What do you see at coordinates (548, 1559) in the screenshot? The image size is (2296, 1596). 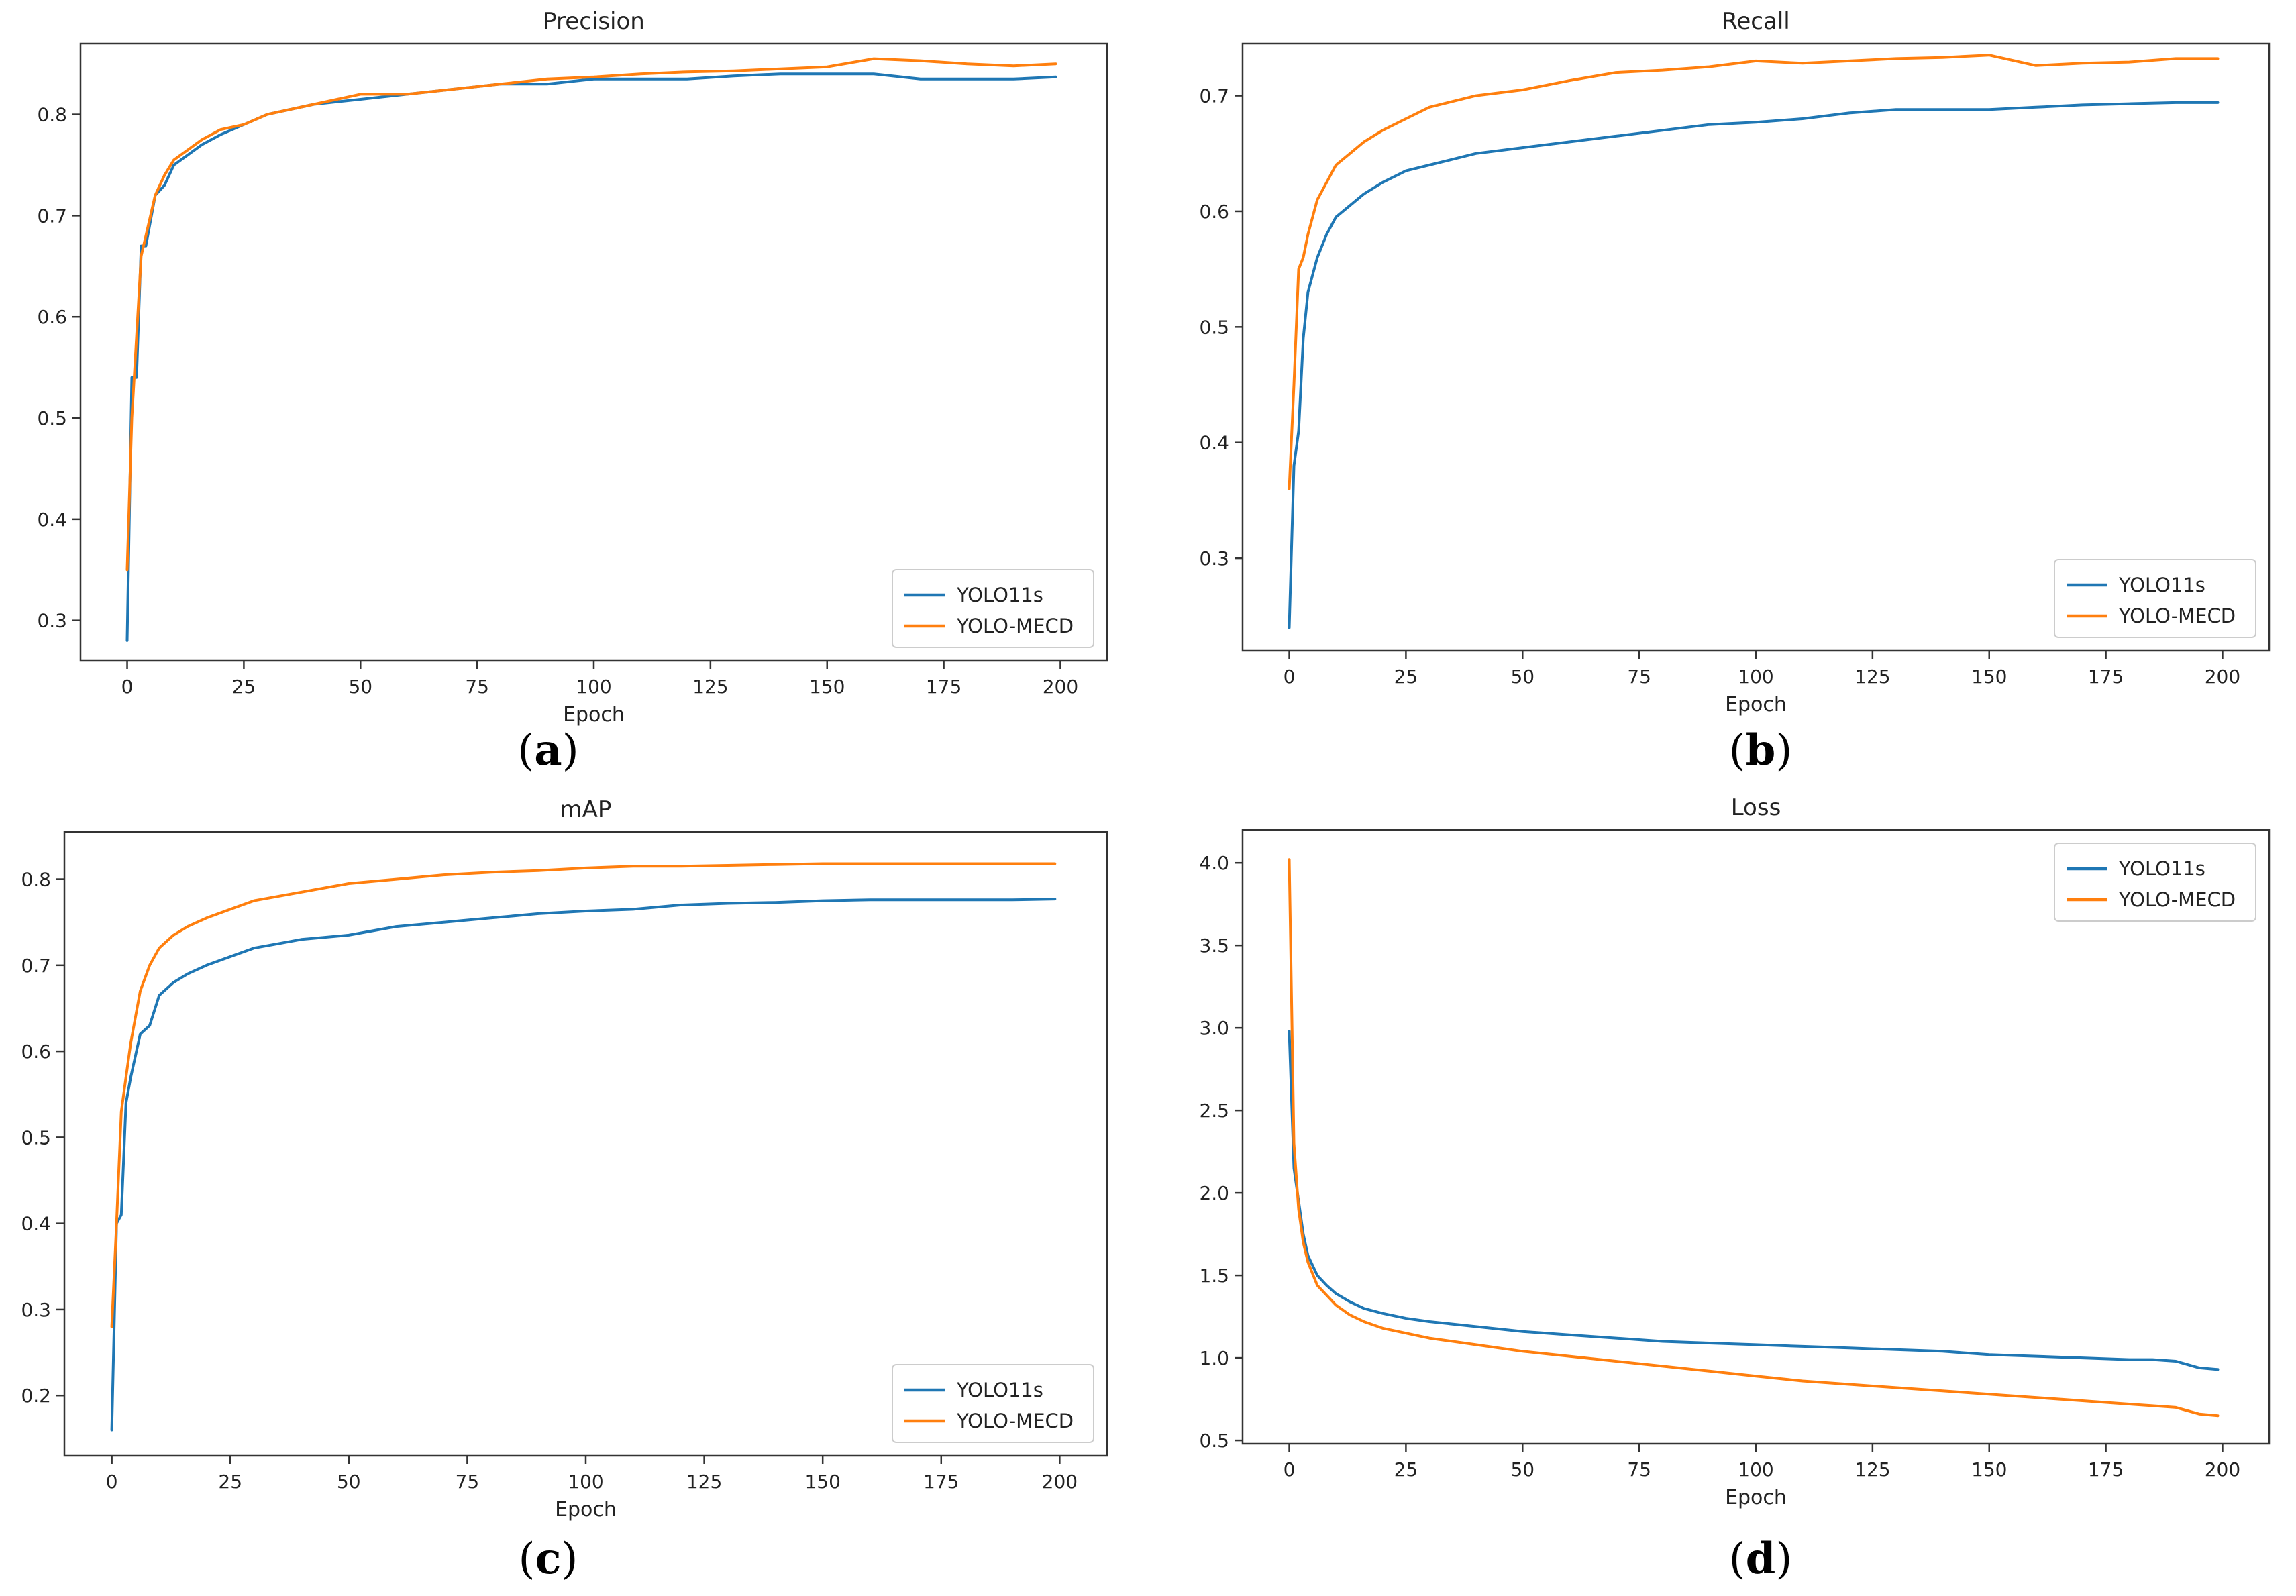 I see `panel-label-c: (c)` at bounding box center [548, 1559].